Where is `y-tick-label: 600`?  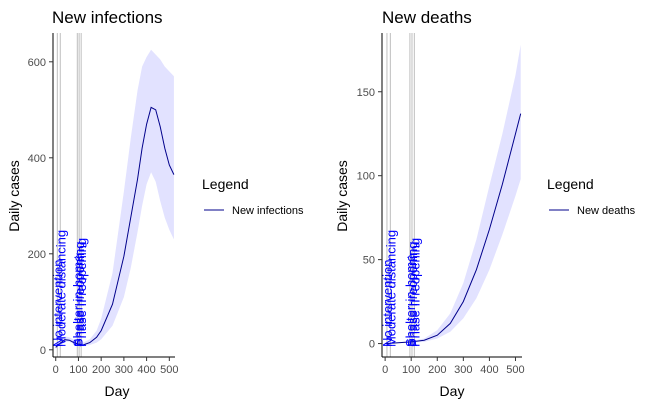 y-tick-label: 600 is located at coordinates (37, 63).